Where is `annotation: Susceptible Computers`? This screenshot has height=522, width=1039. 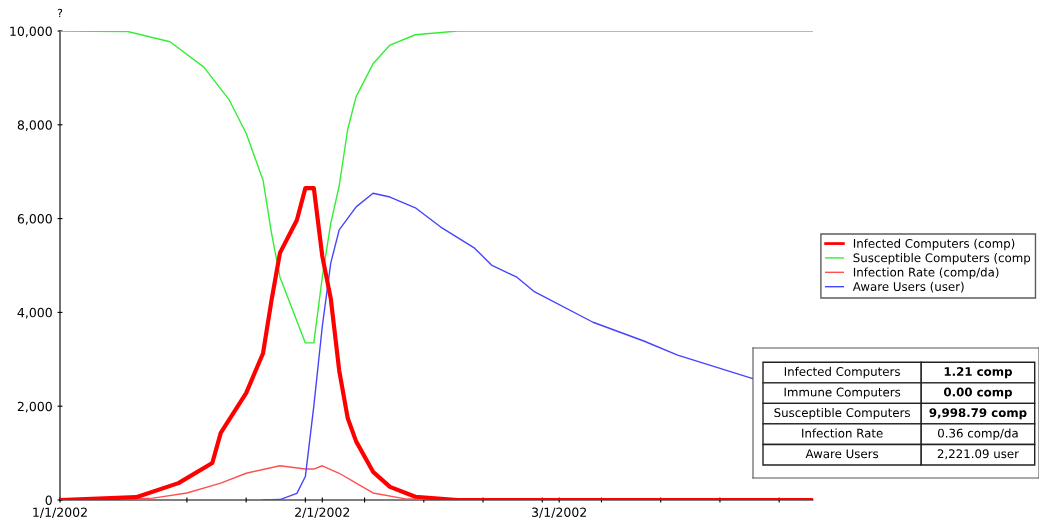 annotation: Susceptible Computers is located at coordinates (842, 413).